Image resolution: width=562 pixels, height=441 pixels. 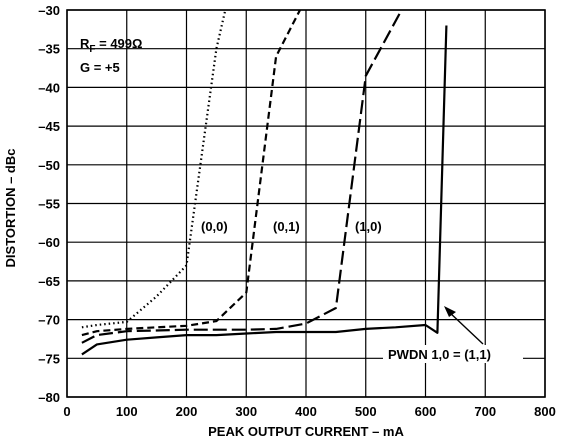 I want to click on x-tick-label: 300, so click(x=246, y=411).